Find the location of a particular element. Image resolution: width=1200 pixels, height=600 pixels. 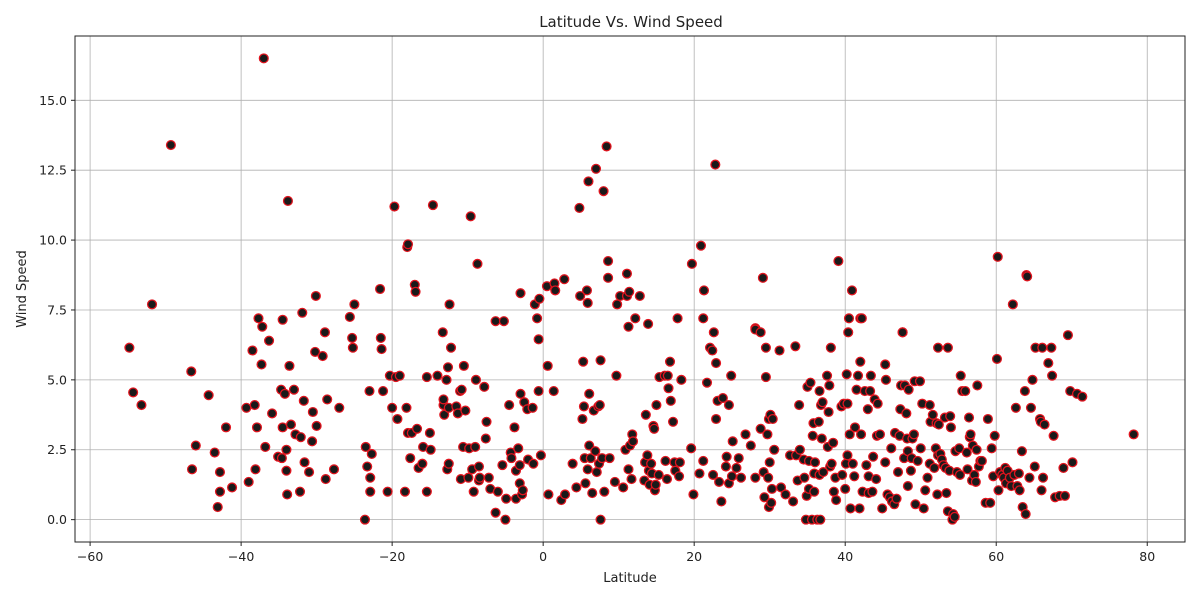

y-tick-label: 0.0 is located at coordinates (57, 519).